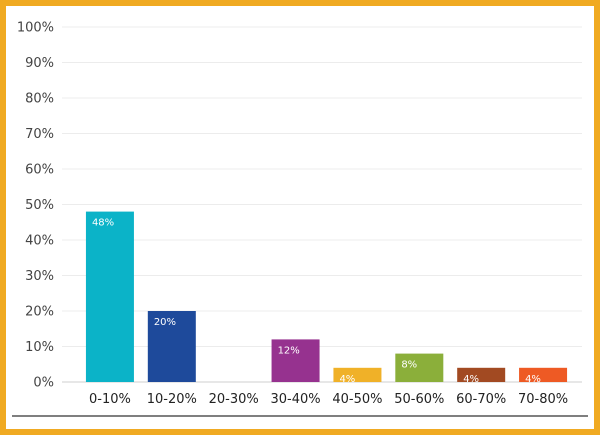  Describe the element at coordinates (110, 399) in the screenshot. I see `x-tick-label: 0-10%` at that location.